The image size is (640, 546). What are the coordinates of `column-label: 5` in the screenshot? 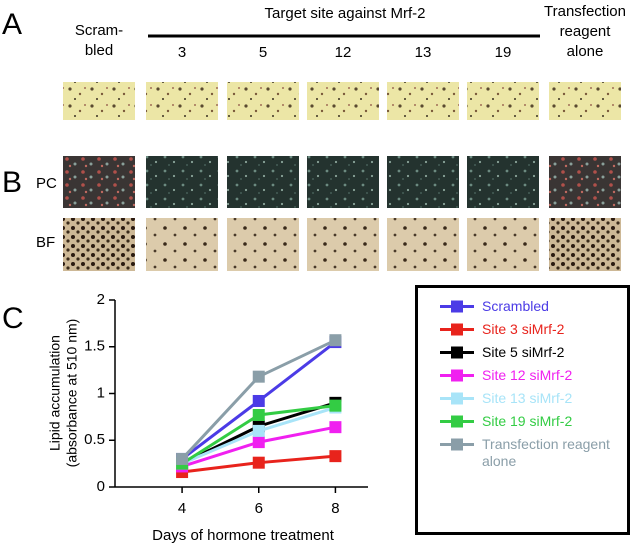 It's located at (263, 52).